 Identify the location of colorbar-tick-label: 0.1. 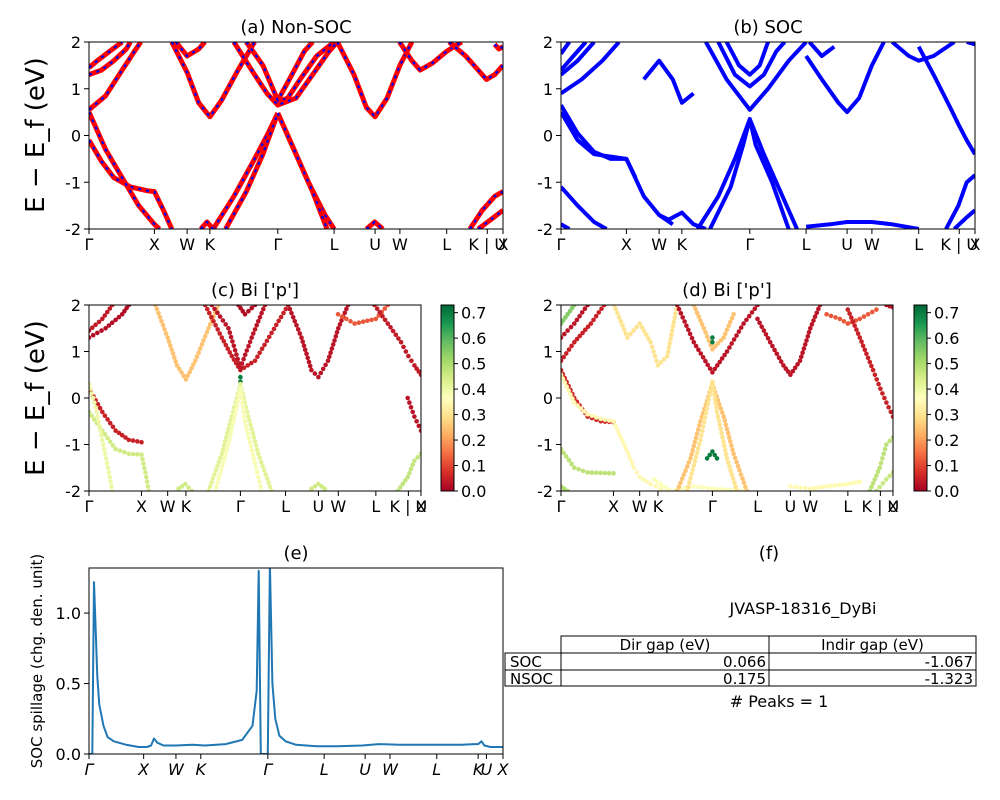
(473, 466).